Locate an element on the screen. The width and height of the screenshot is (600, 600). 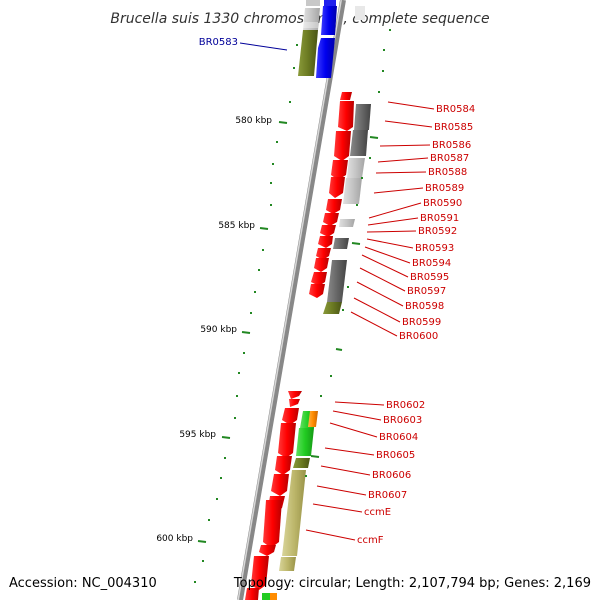
scale-label-590: 590 kbp is located at coordinates (218, 330).